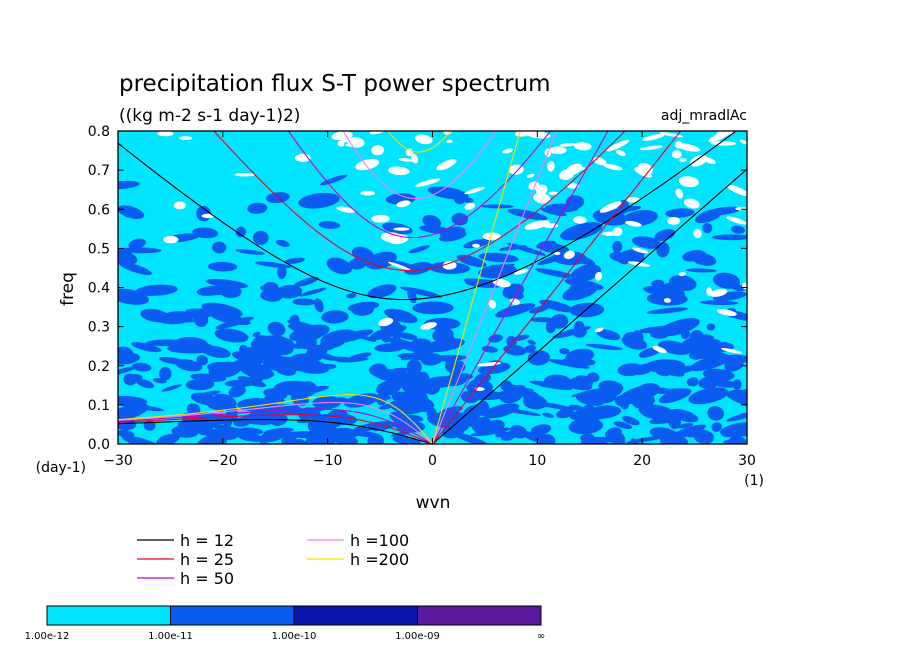 The height and width of the screenshot is (654, 904). I want to click on colorbar-label: 1.00e-12, so click(47, 636).